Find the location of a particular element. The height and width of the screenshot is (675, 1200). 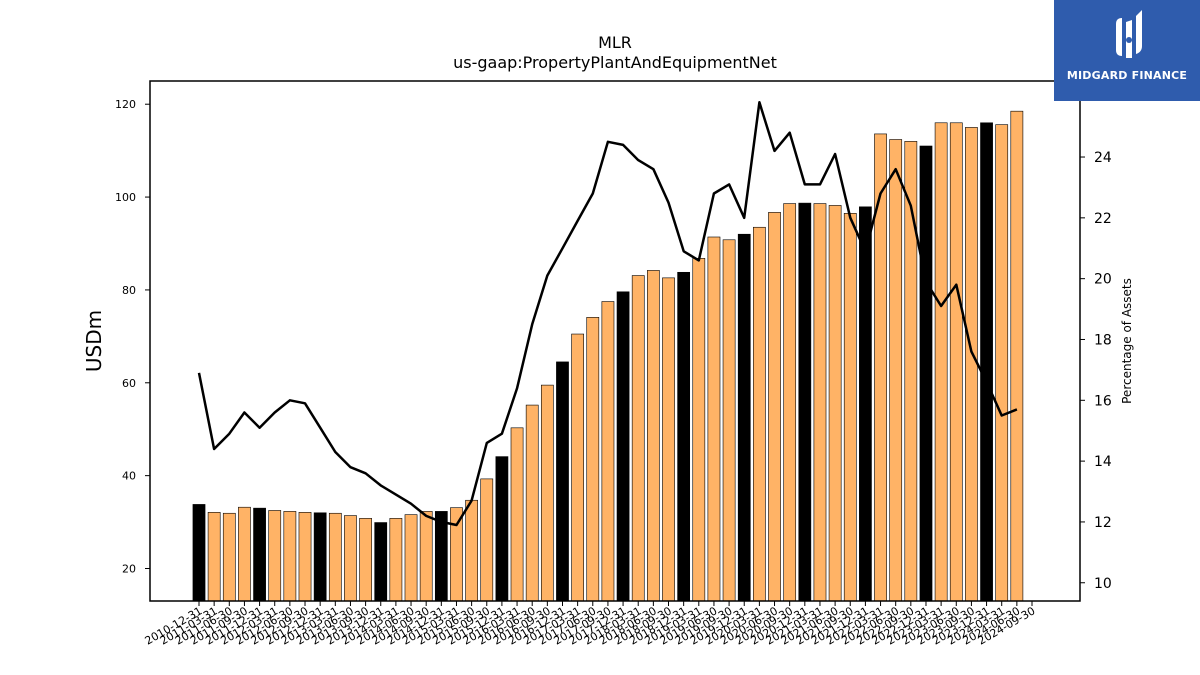

y2-tick-label-12: 12 is located at coordinates (1103, 523).